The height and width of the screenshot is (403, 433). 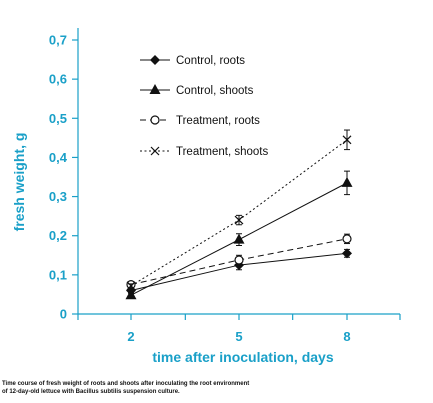 I want to click on y-axis-ticks: 0 0,1 0,2 0,3 0,4 0,5 0,6 0,7, so click(x=63, y=177).